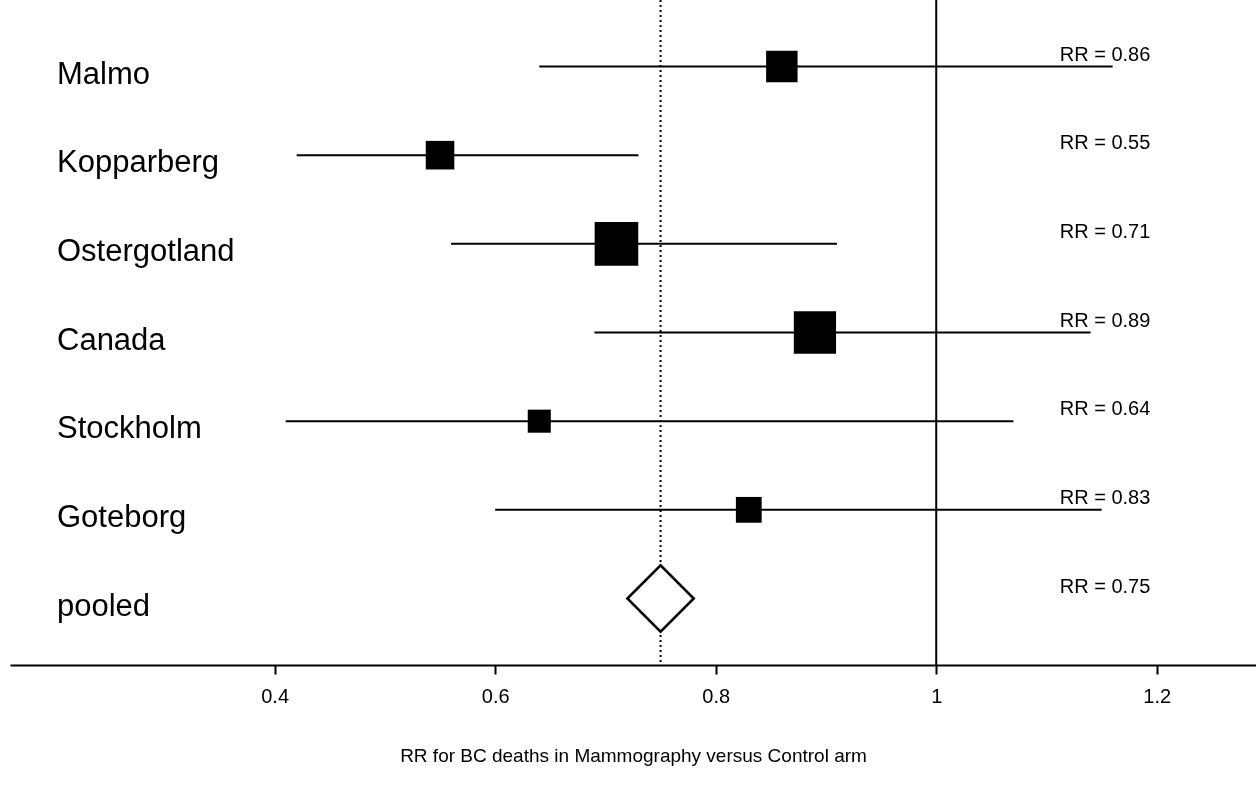  I want to click on y-tick-label: pooled, so click(104, 605).